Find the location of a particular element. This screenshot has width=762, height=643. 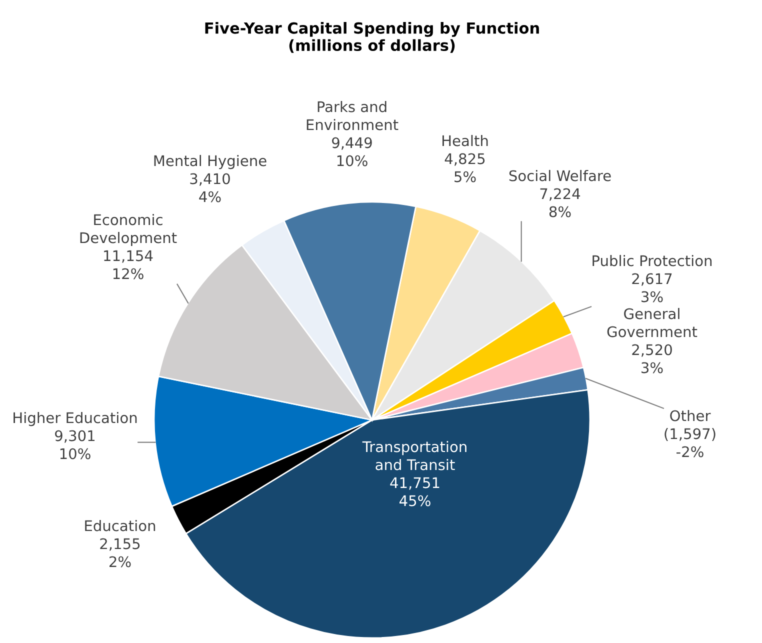

slice-label: Education is located at coordinates (120, 526).